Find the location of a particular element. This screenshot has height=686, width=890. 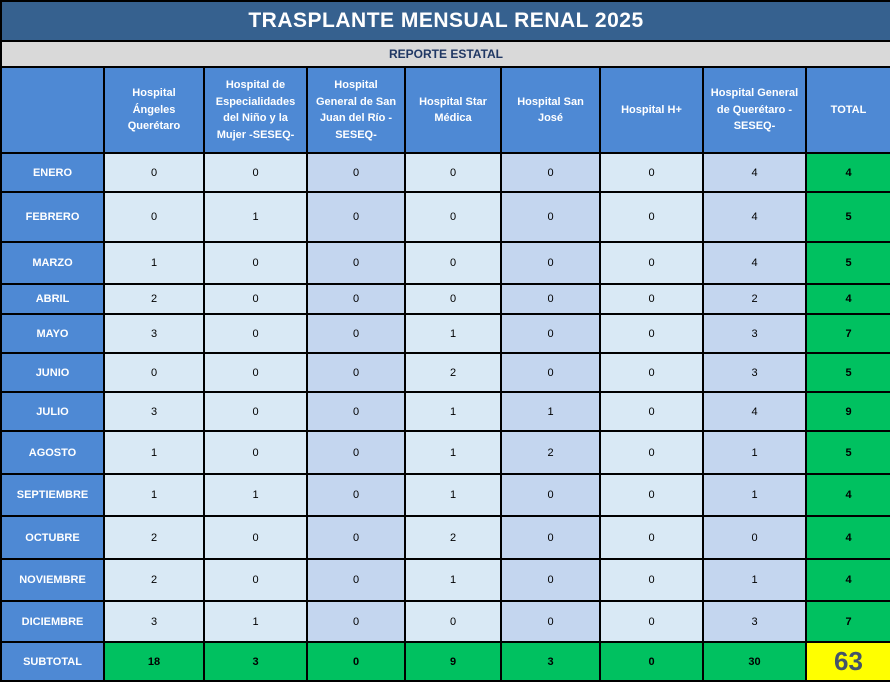

month-row: DICIEMBRE 3 1 0 0 0 0 3 7 is located at coordinates (445, 621).